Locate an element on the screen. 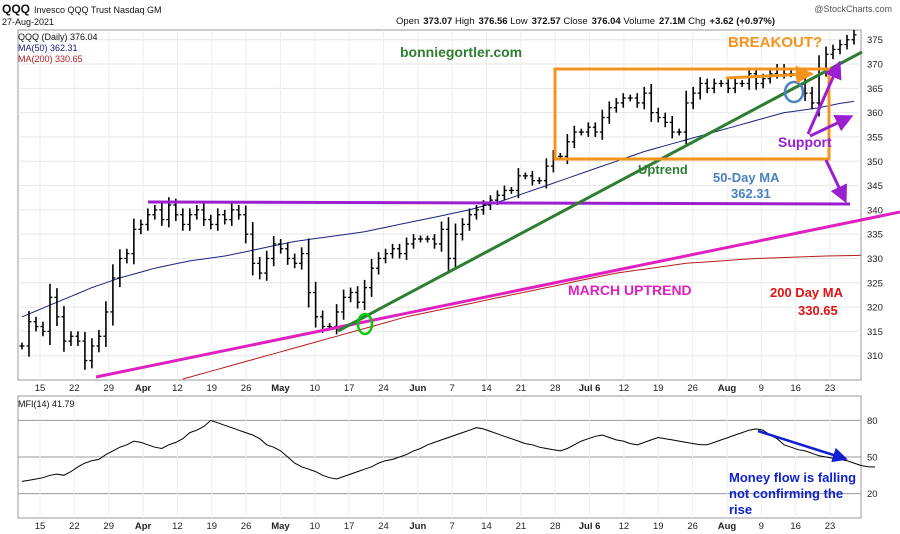  mfi-x-tick-label: 23 is located at coordinates (830, 526).